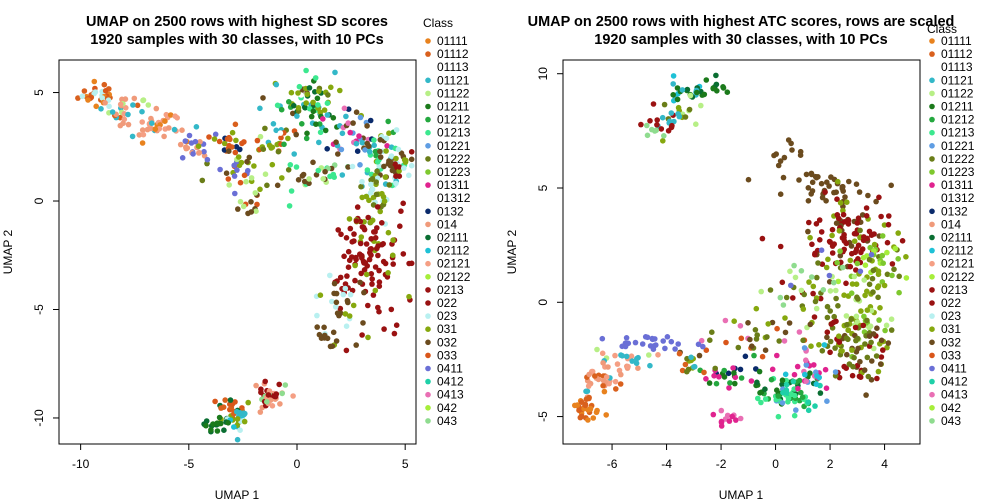  Describe the element at coordinates (543, 416) in the screenshot. I see `right-y-tick-label: -5` at that location.